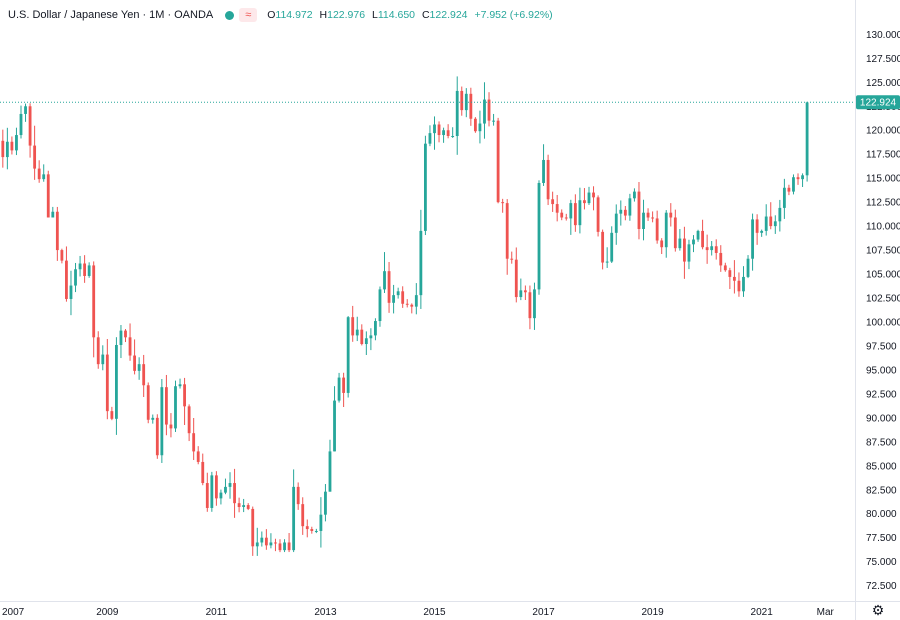 The height and width of the screenshot is (620, 900). I want to click on open-value: 114.972, so click(294, 15).